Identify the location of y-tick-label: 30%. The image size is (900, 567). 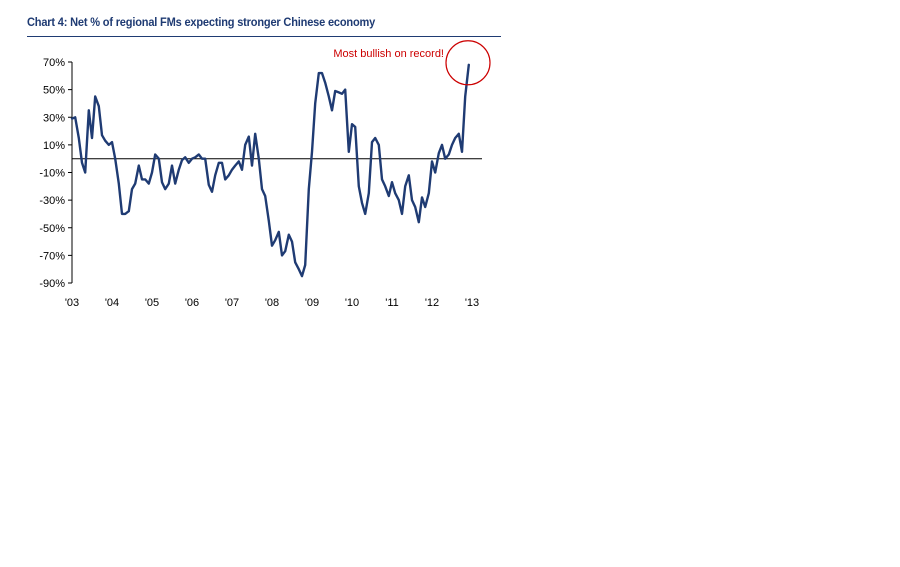
(54, 118).